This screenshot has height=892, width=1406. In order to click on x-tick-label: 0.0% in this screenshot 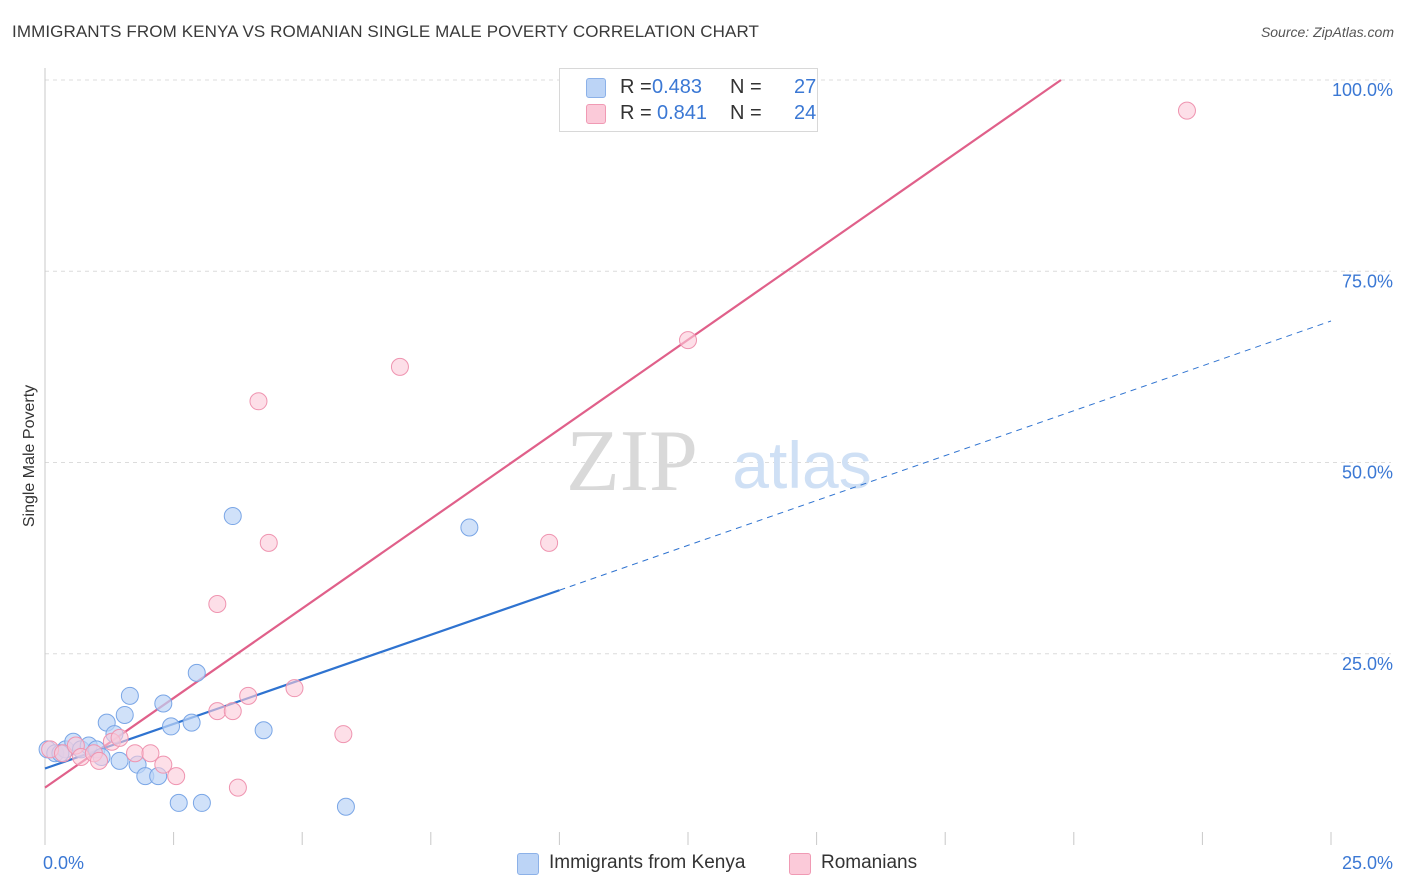, I will do `click(63, 863)`.